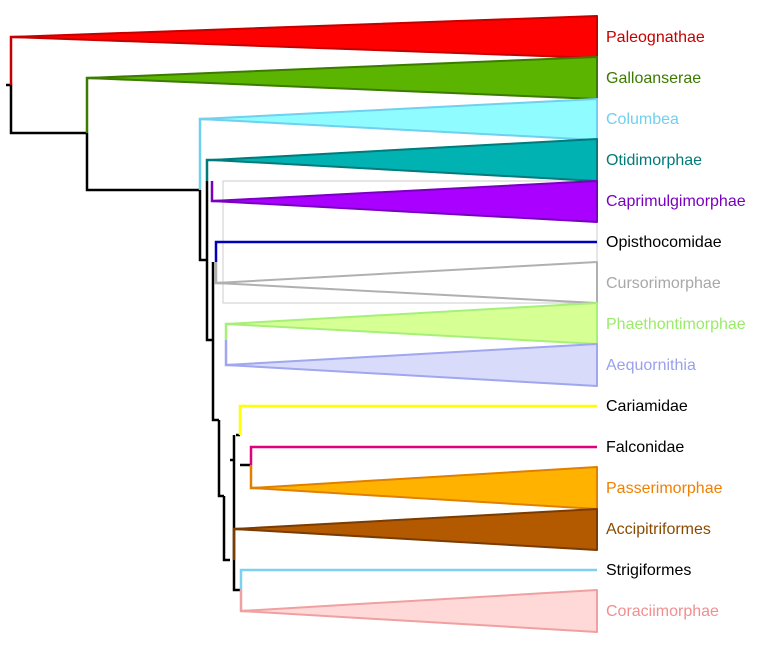  Describe the element at coordinates (654, 160) in the screenshot. I see `taxon-label-otidimorphae: Otidimorphae` at that location.